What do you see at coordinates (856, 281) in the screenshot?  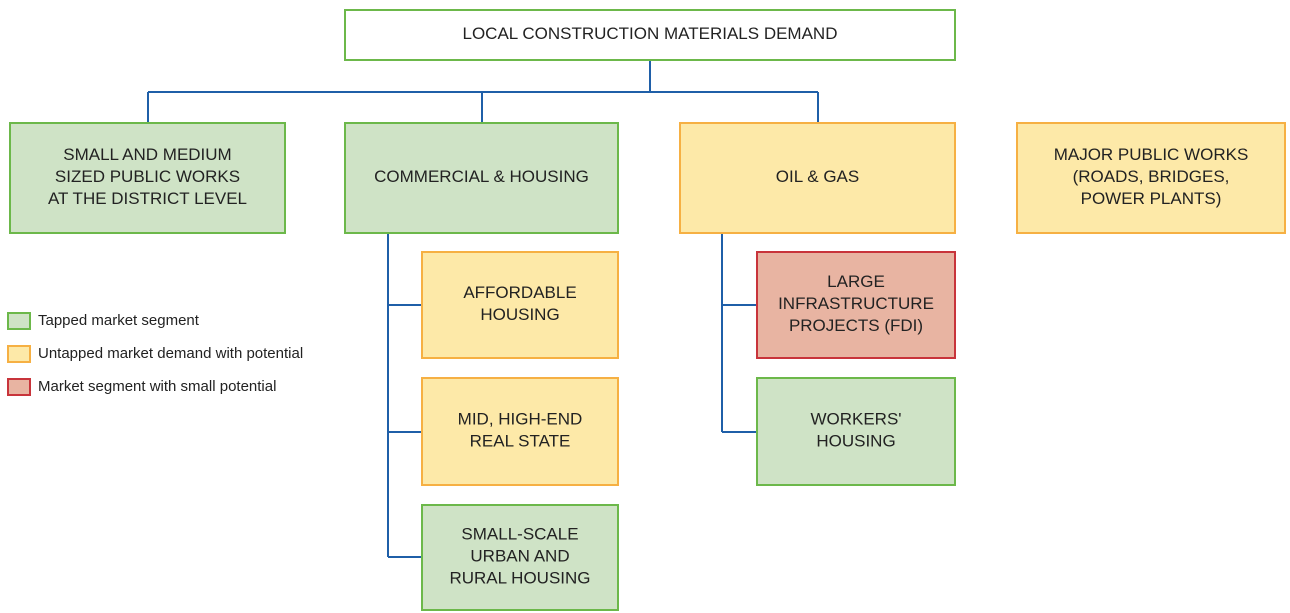 I see `label-line: LARGE` at bounding box center [856, 281].